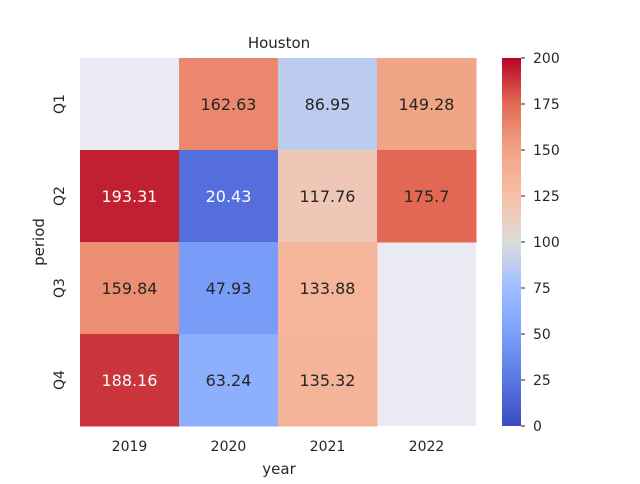 This screenshot has height=484, width=640. Describe the element at coordinates (537, 427) in the screenshot. I see `colorbar-tick-label-0: 0` at that location.